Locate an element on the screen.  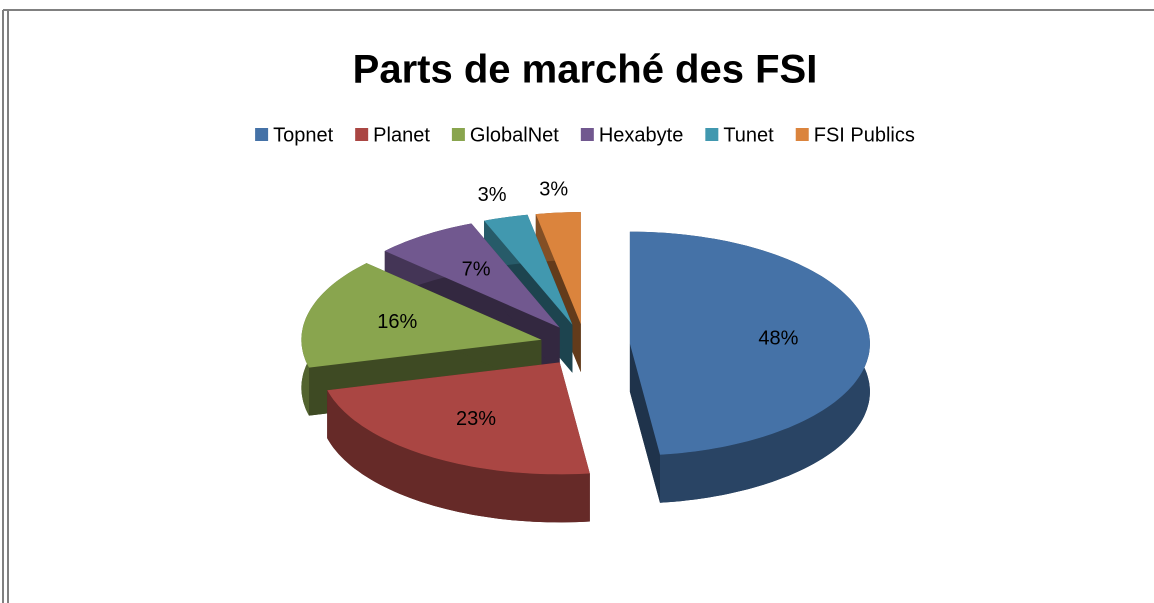
legend-label: Tunet is located at coordinates (748, 135).